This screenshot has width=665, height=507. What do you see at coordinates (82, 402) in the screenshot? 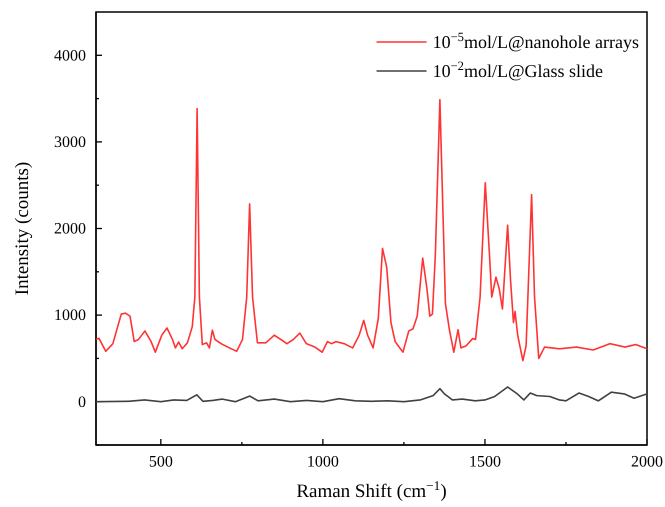
I see `y-tick-label: 0` at bounding box center [82, 402].